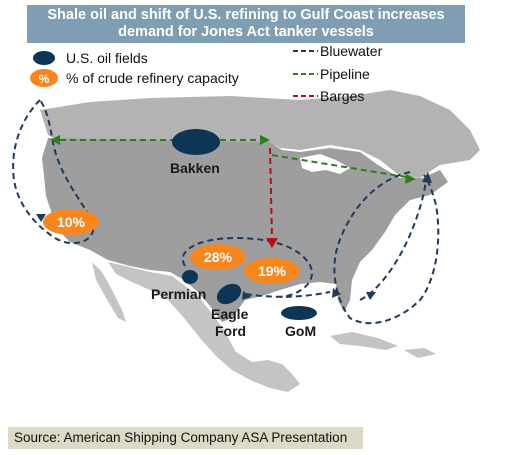 This screenshot has height=455, width=516. Describe the element at coordinates (246, 32) in the screenshot. I see `title-line-2: demand for Jones Act tanker vessels` at that location.